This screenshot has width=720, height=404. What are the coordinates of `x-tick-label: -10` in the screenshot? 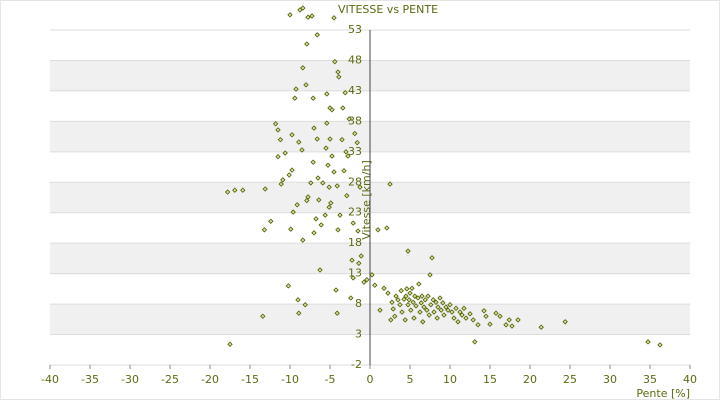 It's located at (290, 379).